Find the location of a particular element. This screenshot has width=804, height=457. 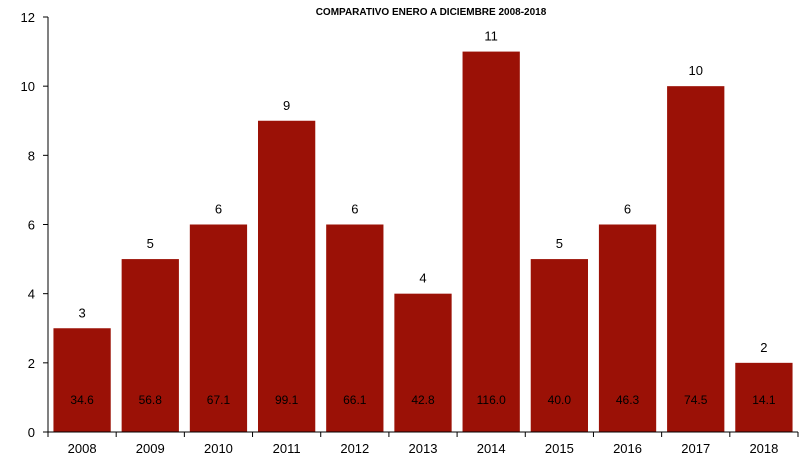

y-tick-label-12: 12 is located at coordinates (28, 17).